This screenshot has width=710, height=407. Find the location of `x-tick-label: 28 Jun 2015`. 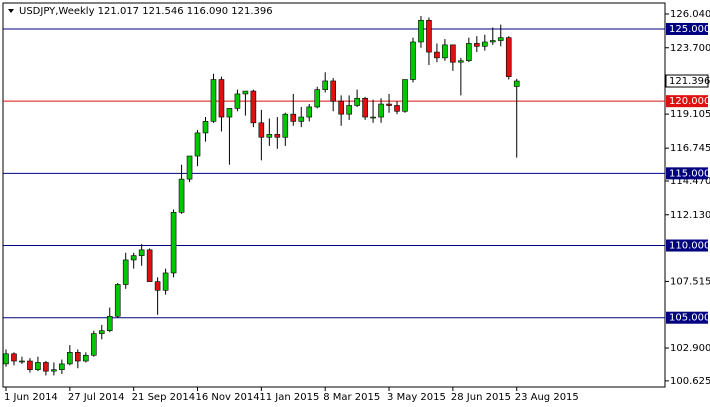

x-tick-label: 28 Jun 2015 is located at coordinates (481, 397).